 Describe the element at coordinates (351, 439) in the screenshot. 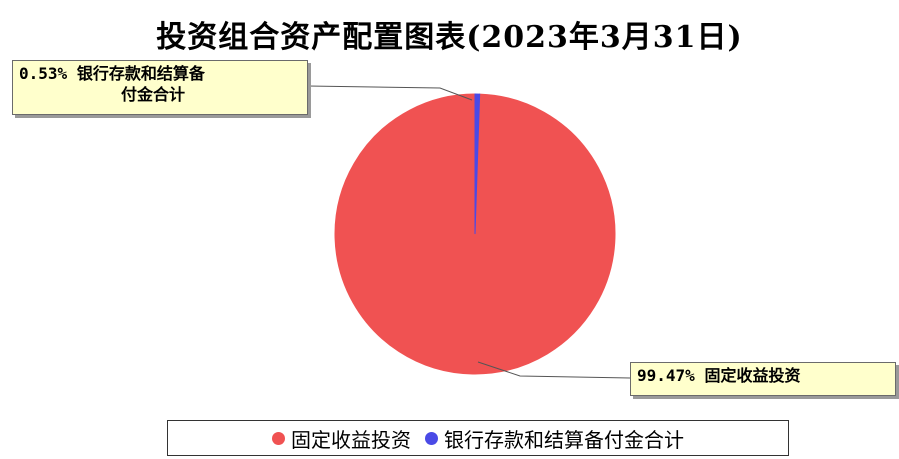

I see `legend-label-fixed-income: 固定收益投资` at that location.